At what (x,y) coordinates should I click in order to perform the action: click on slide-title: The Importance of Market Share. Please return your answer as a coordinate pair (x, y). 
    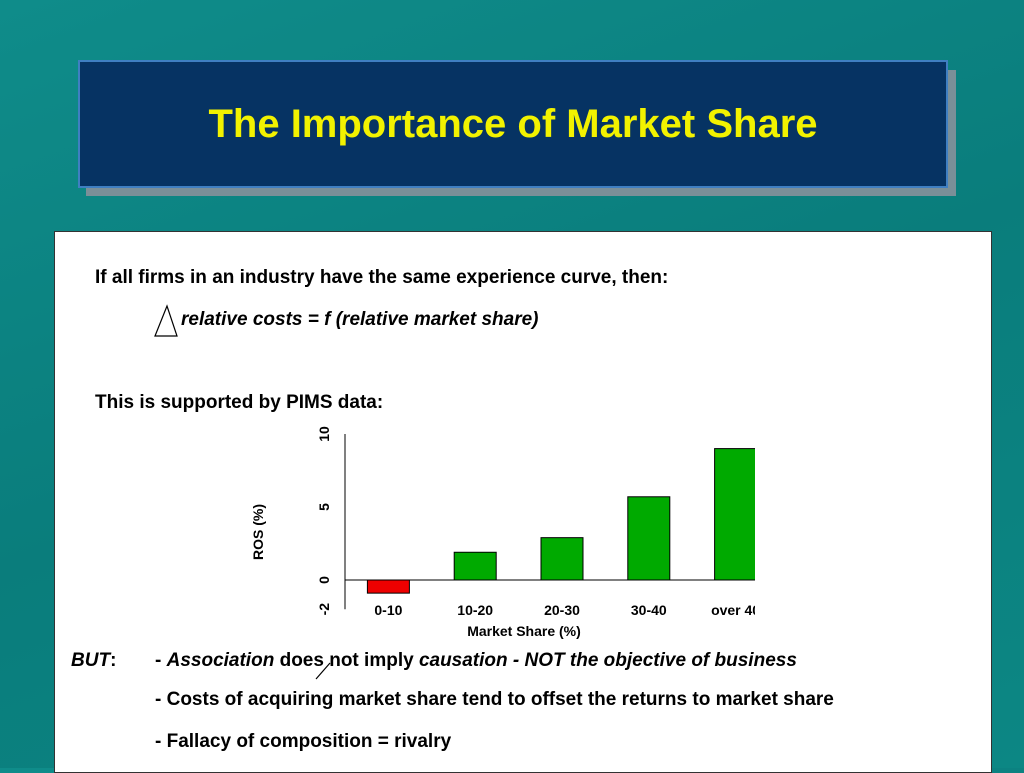
    Looking at the image, I should click on (513, 123).